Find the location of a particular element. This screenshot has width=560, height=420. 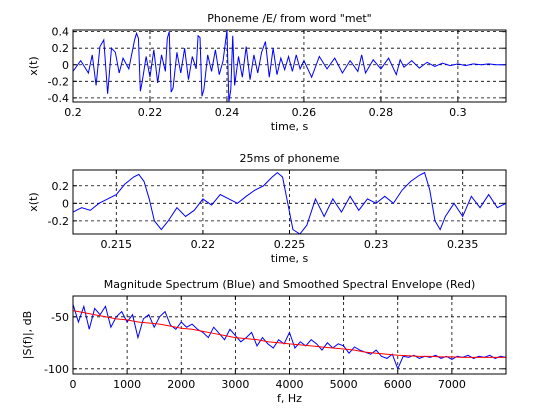

time-plot-xtick-label: 0.28 is located at coordinates (381, 112).